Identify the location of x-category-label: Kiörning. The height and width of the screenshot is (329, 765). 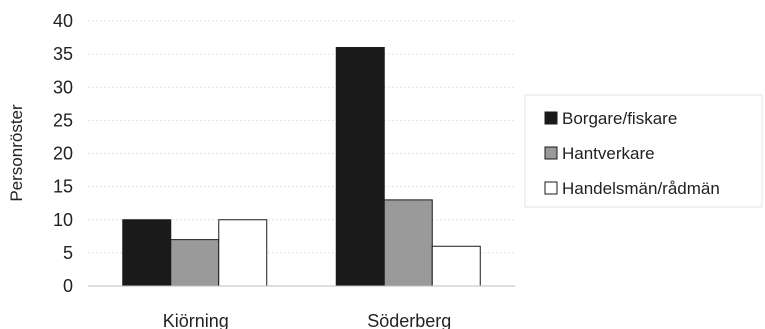
(196, 320).